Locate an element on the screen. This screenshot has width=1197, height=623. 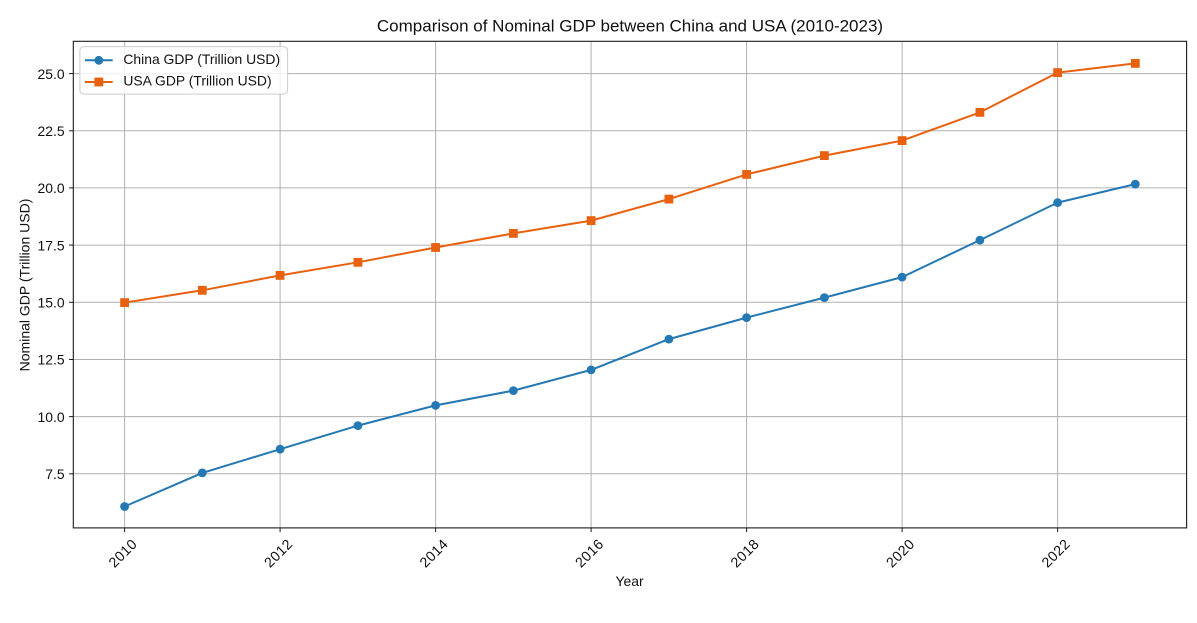
svg-text: 10.0 is located at coordinates (51, 417).